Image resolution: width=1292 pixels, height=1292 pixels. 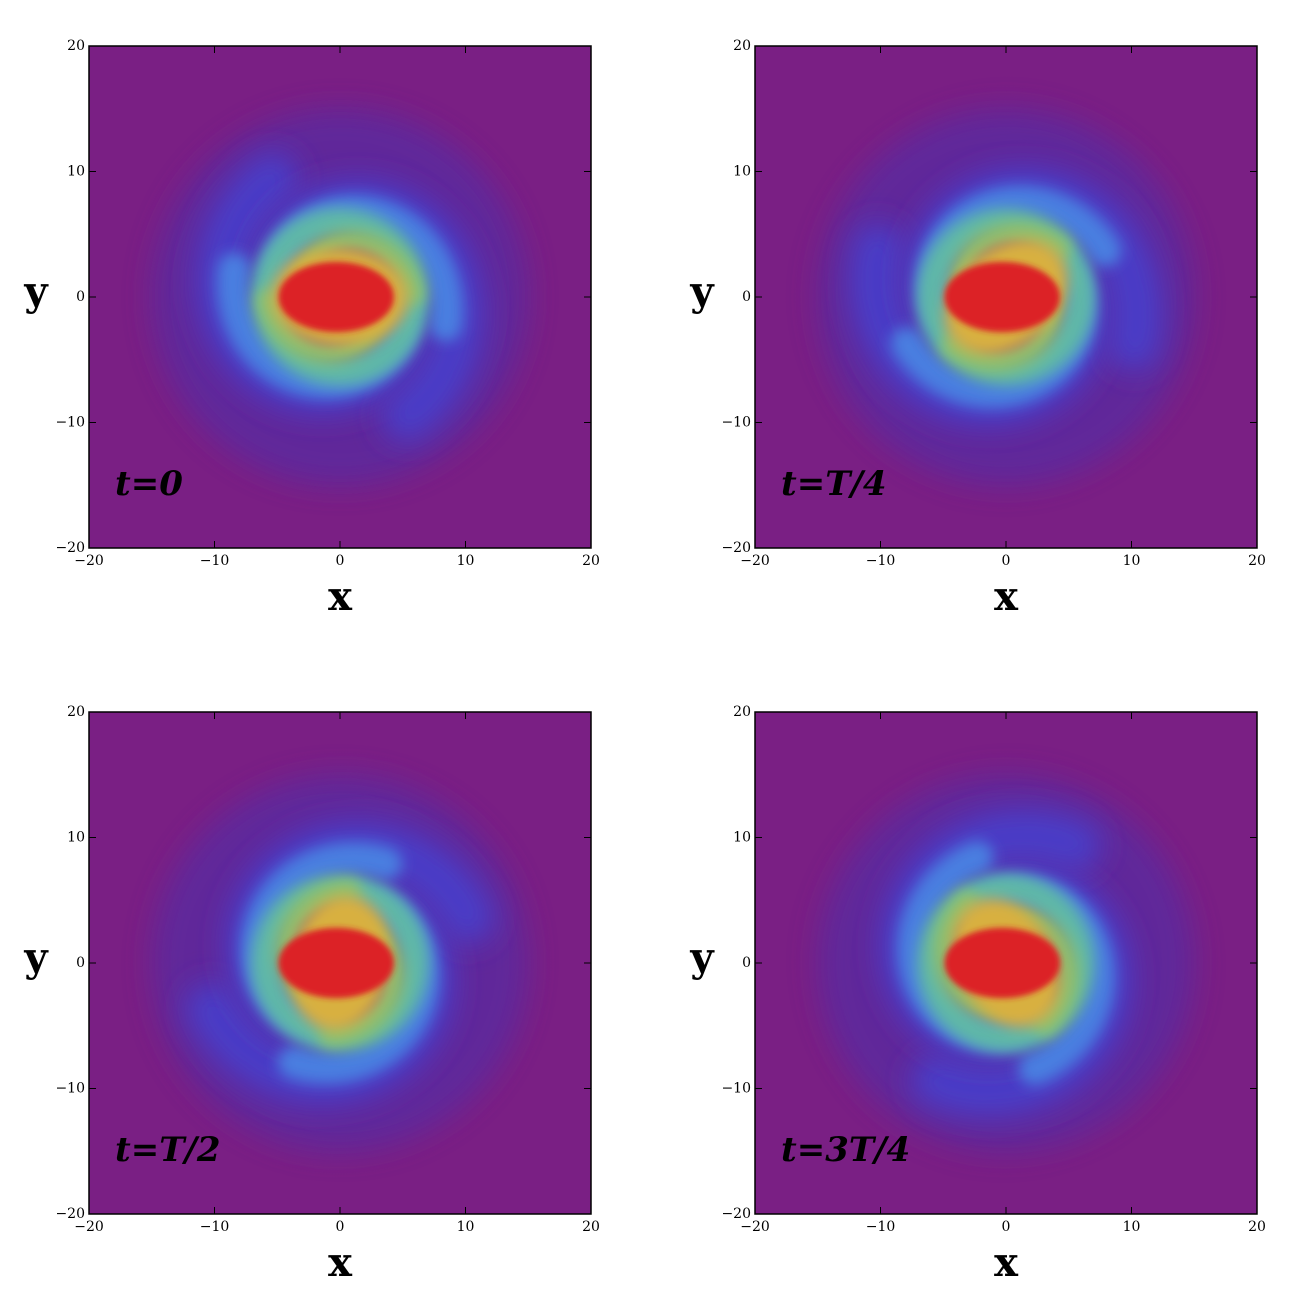 What do you see at coordinates (845, 1150) in the screenshot?
I see `annotation: t=3T/4` at bounding box center [845, 1150].